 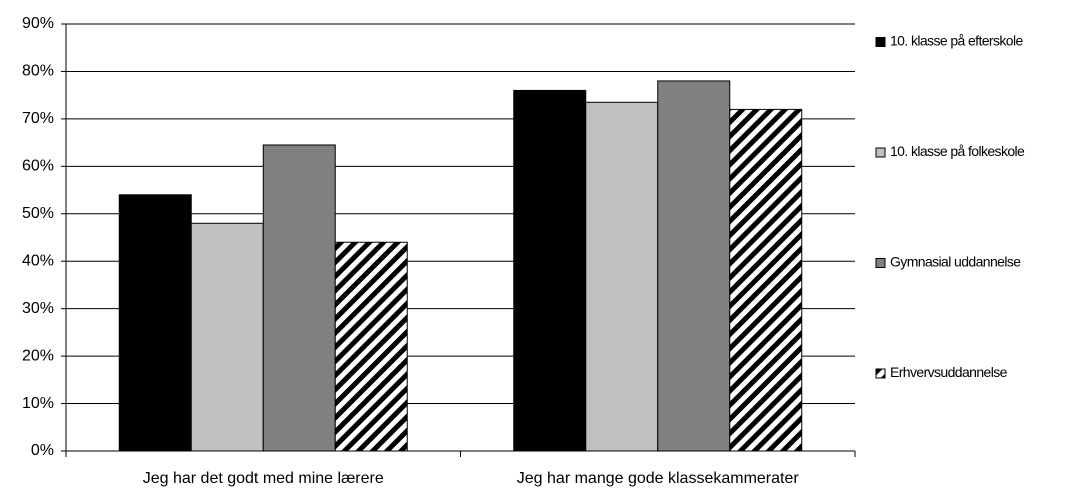 What do you see at coordinates (38, 260) in the screenshot?
I see `y-tick-label: 40%` at bounding box center [38, 260].